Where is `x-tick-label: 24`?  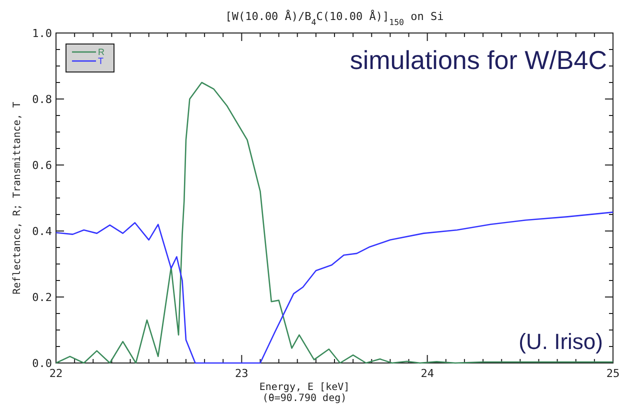
x-tick-label: 24 is located at coordinates (427, 373).